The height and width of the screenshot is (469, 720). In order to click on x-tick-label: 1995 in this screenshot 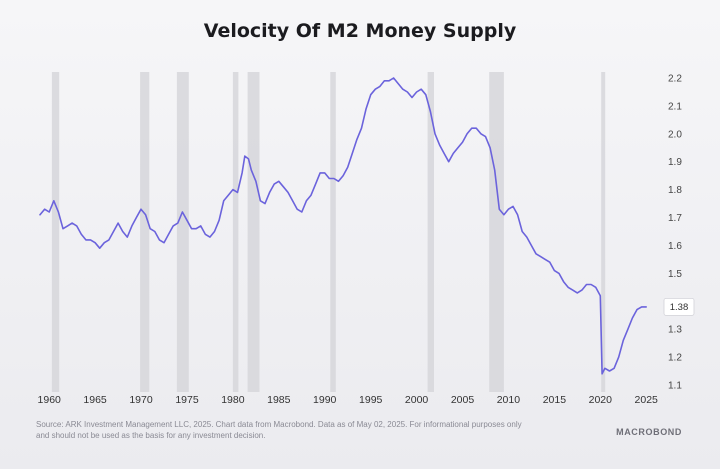, I will do `click(371, 400)`.